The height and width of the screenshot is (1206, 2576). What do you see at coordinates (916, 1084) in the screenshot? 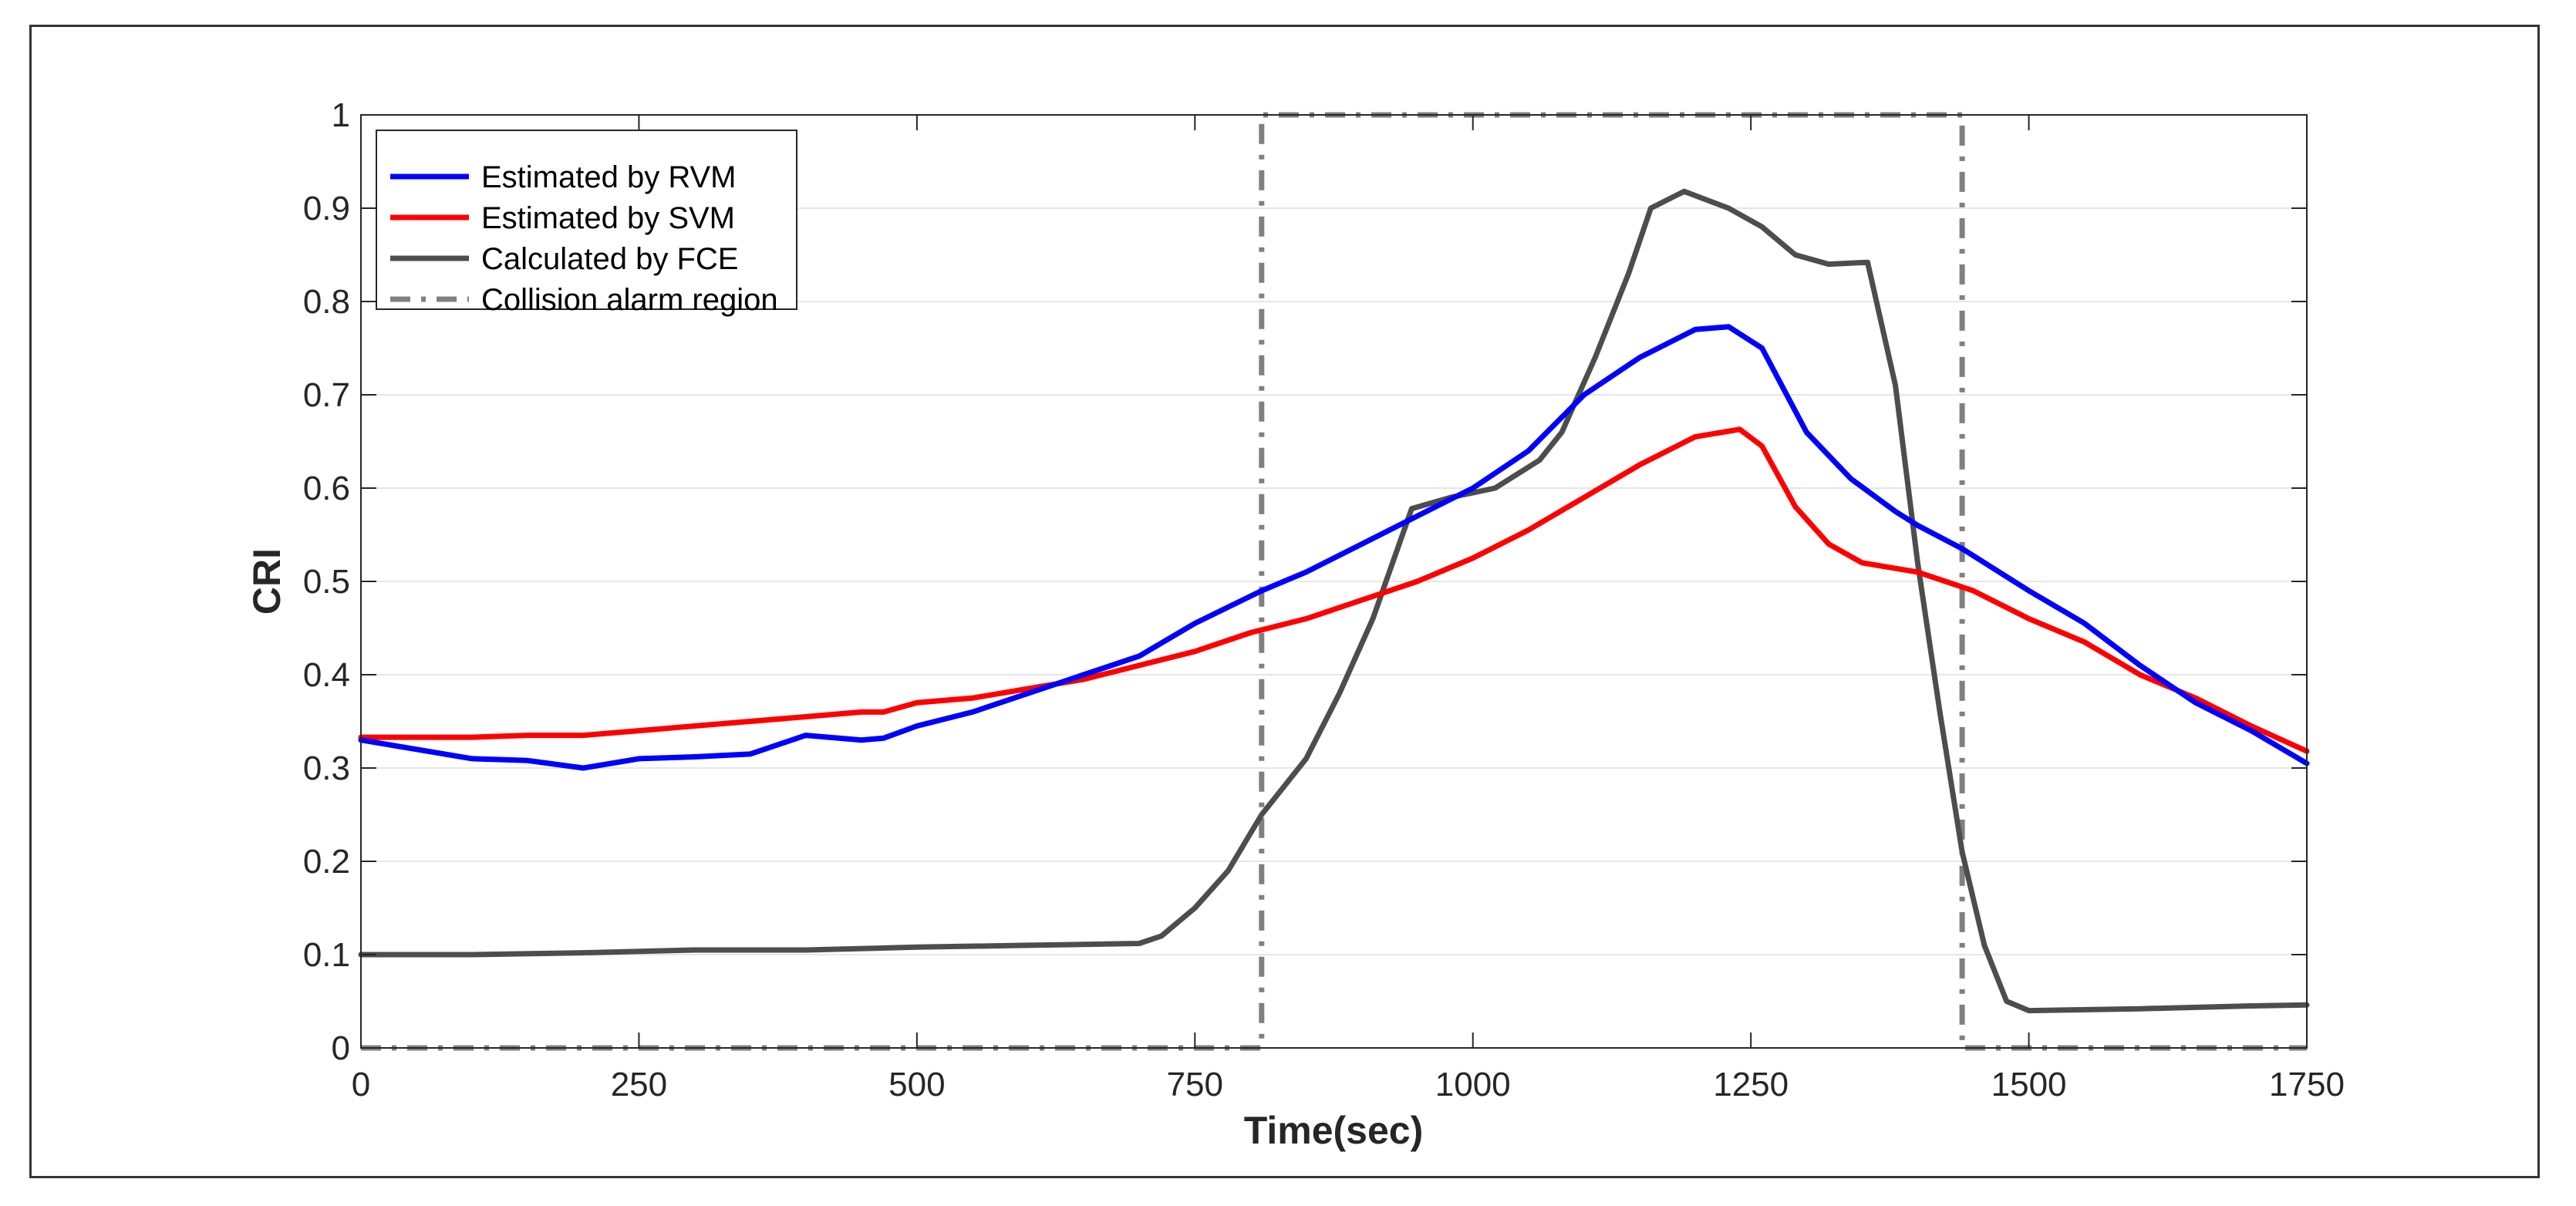
I see `x-tick-label: 500` at bounding box center [916, 1084].